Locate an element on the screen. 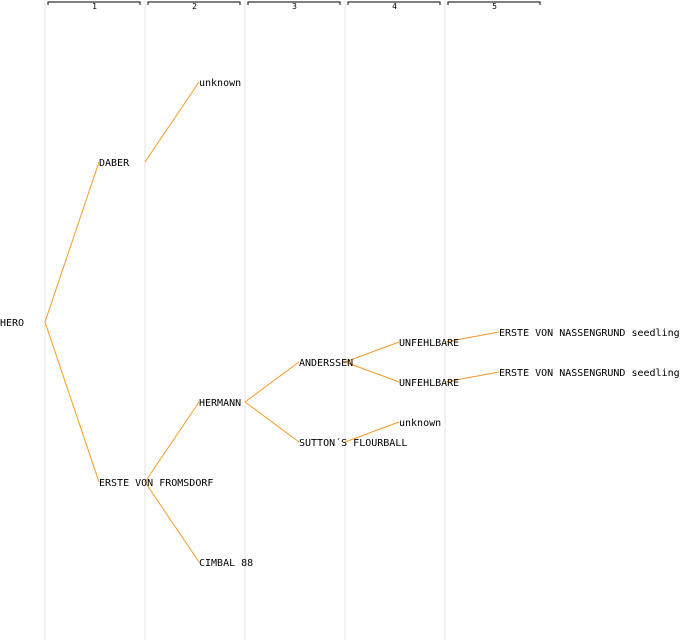 This screenshot has width=700, height=640. pedigree-node-n8: UNFEHLBARE is located at coordinates (429, 343).